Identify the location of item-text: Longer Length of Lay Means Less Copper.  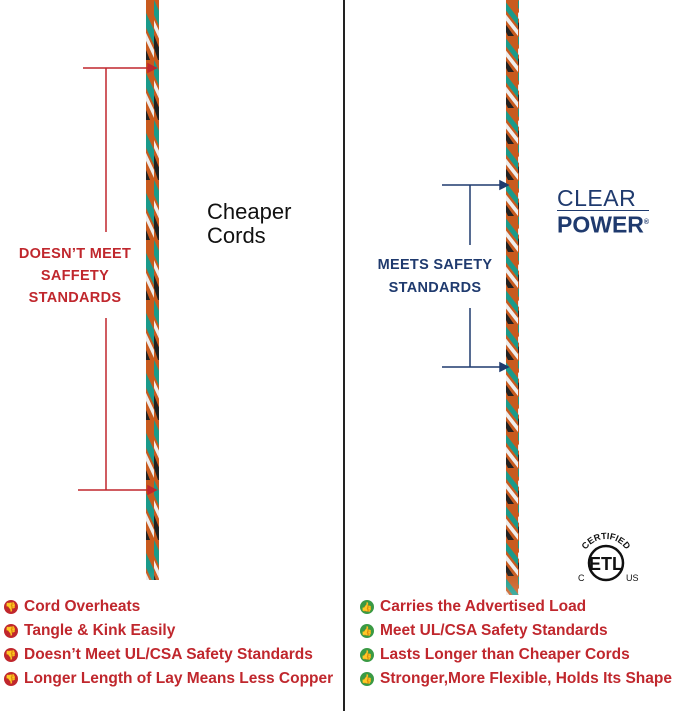
(179, 678).